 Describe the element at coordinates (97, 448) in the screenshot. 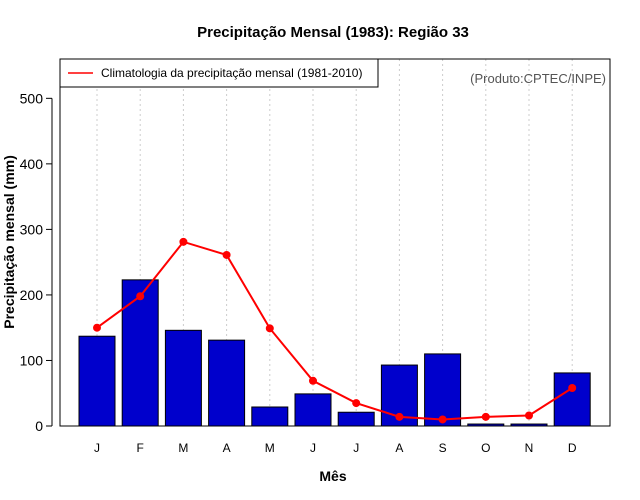

I see `x-tick-label-1: J` at that location.